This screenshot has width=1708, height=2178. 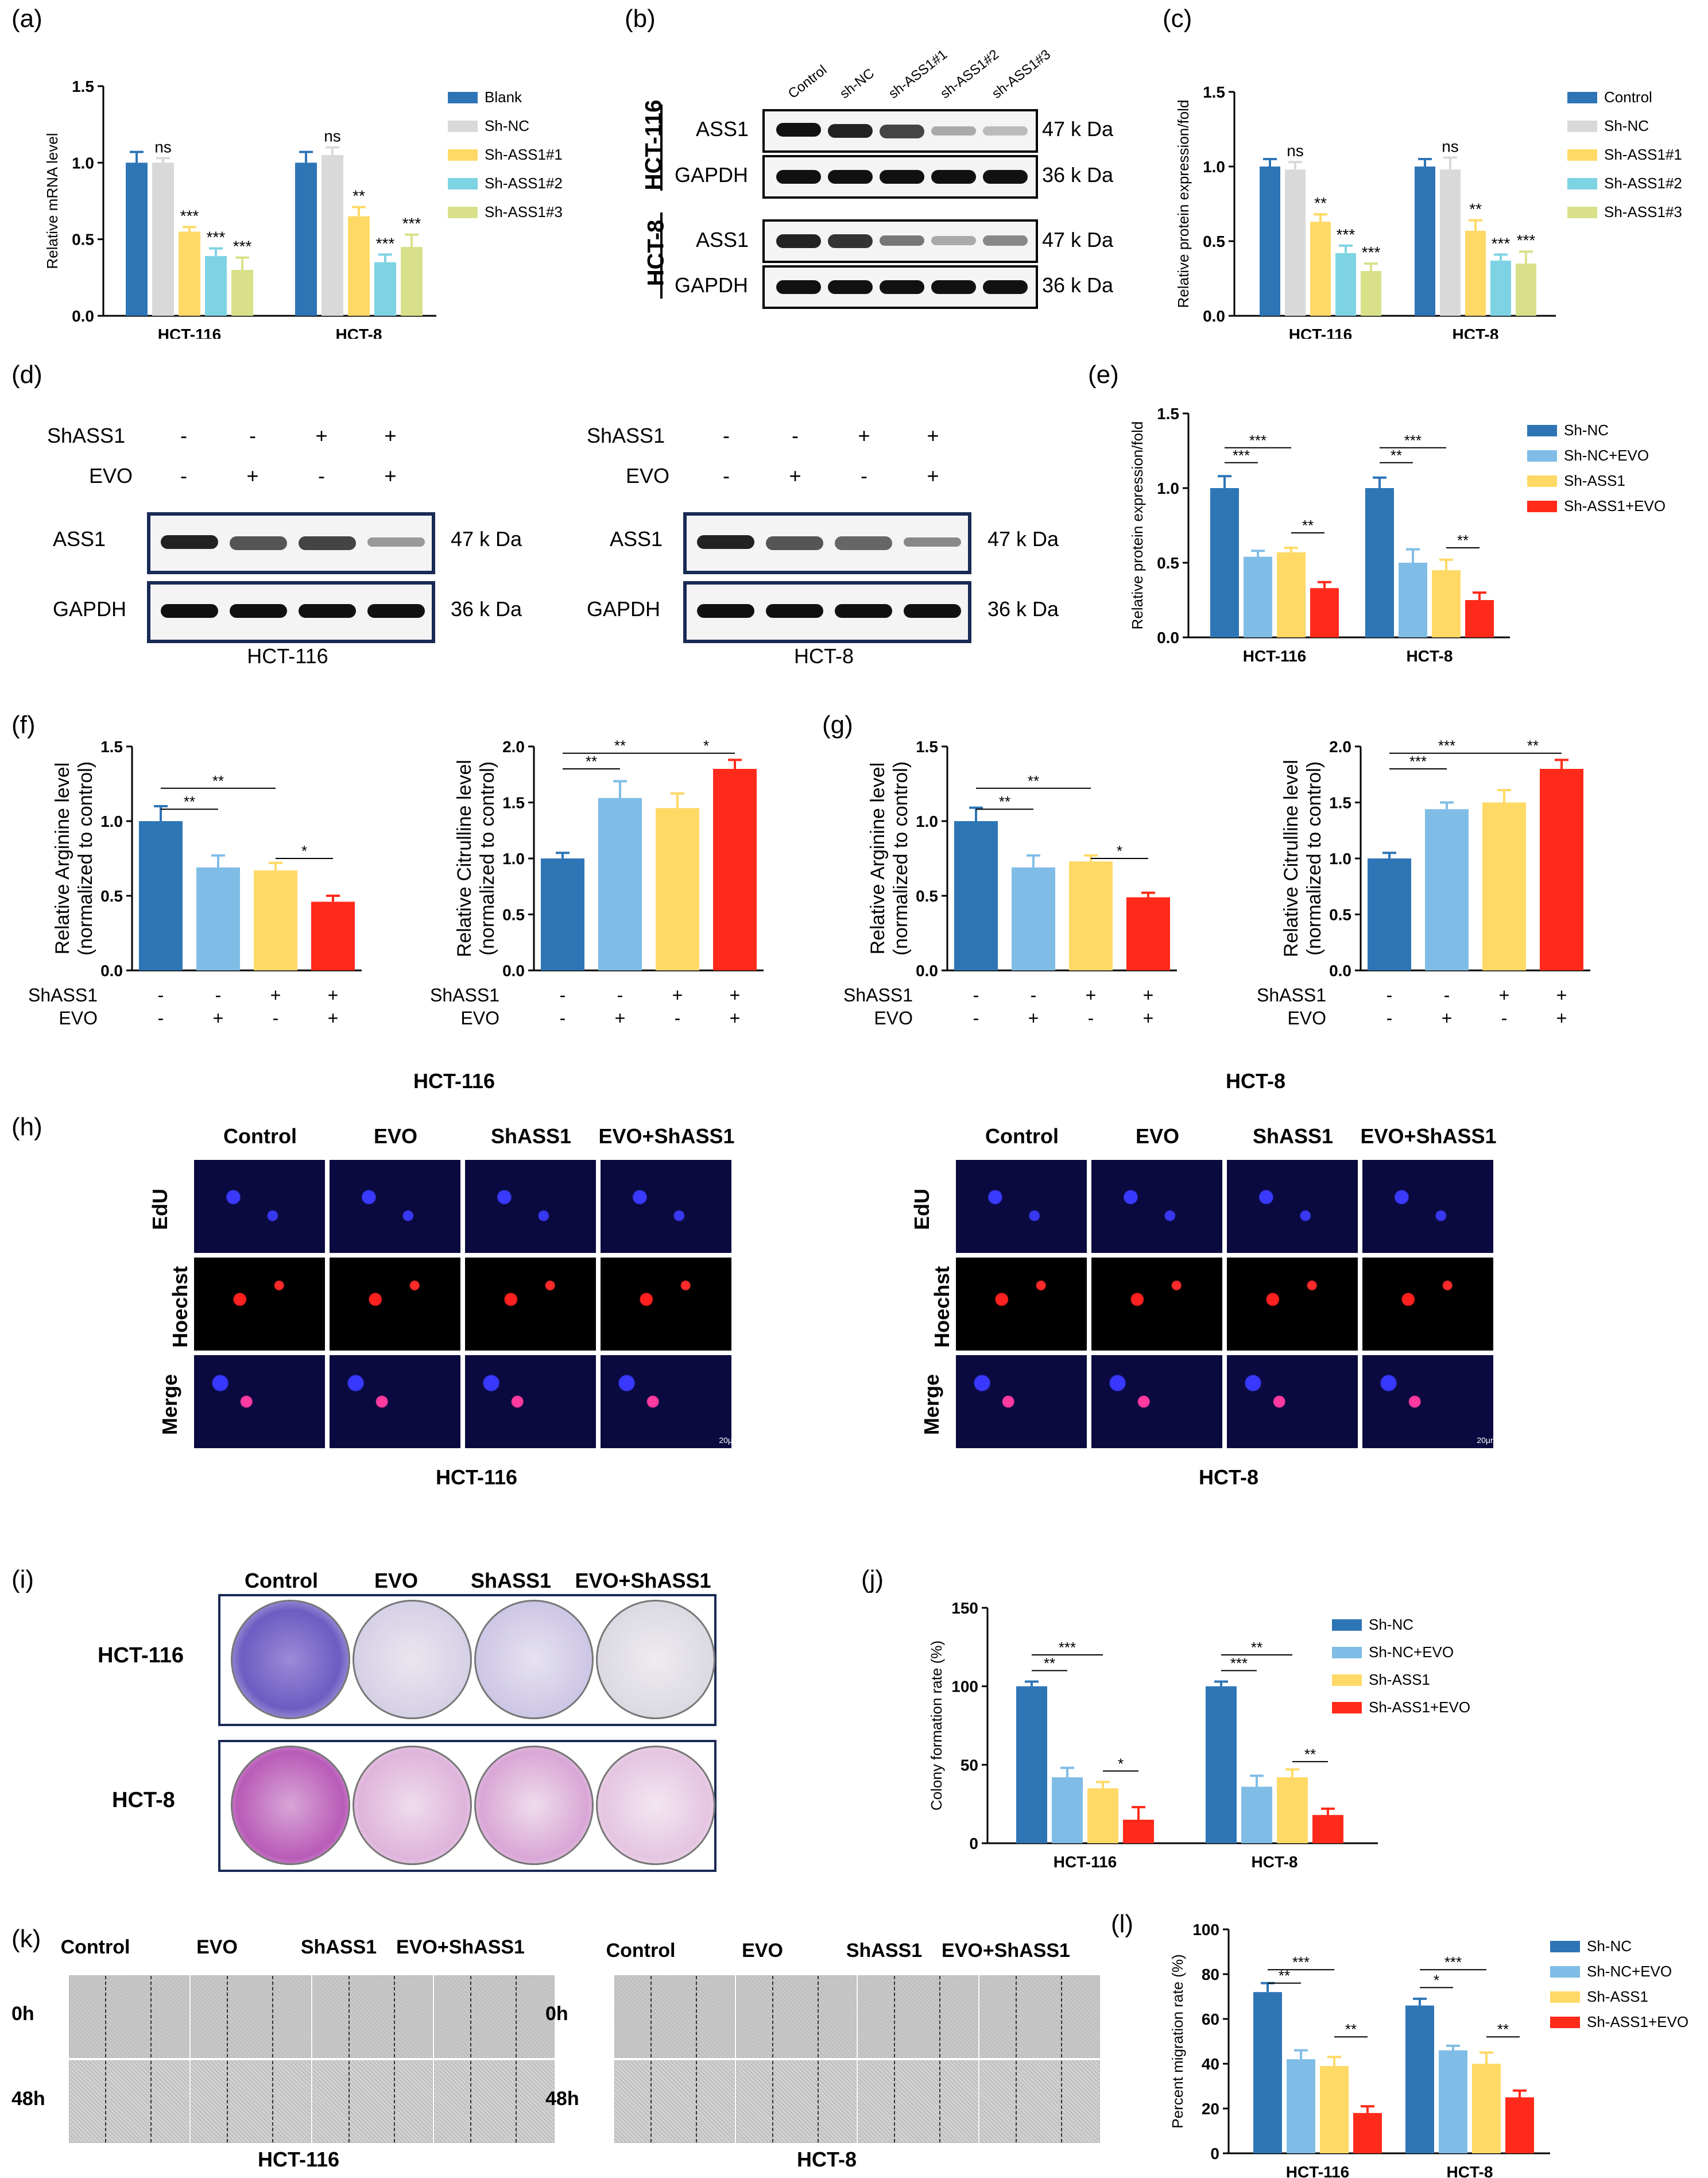 What do you see at coordinates (476, 1477) in the screenshot?
I see `cell-label: HCT-116` at bounding box center [476, 1477].